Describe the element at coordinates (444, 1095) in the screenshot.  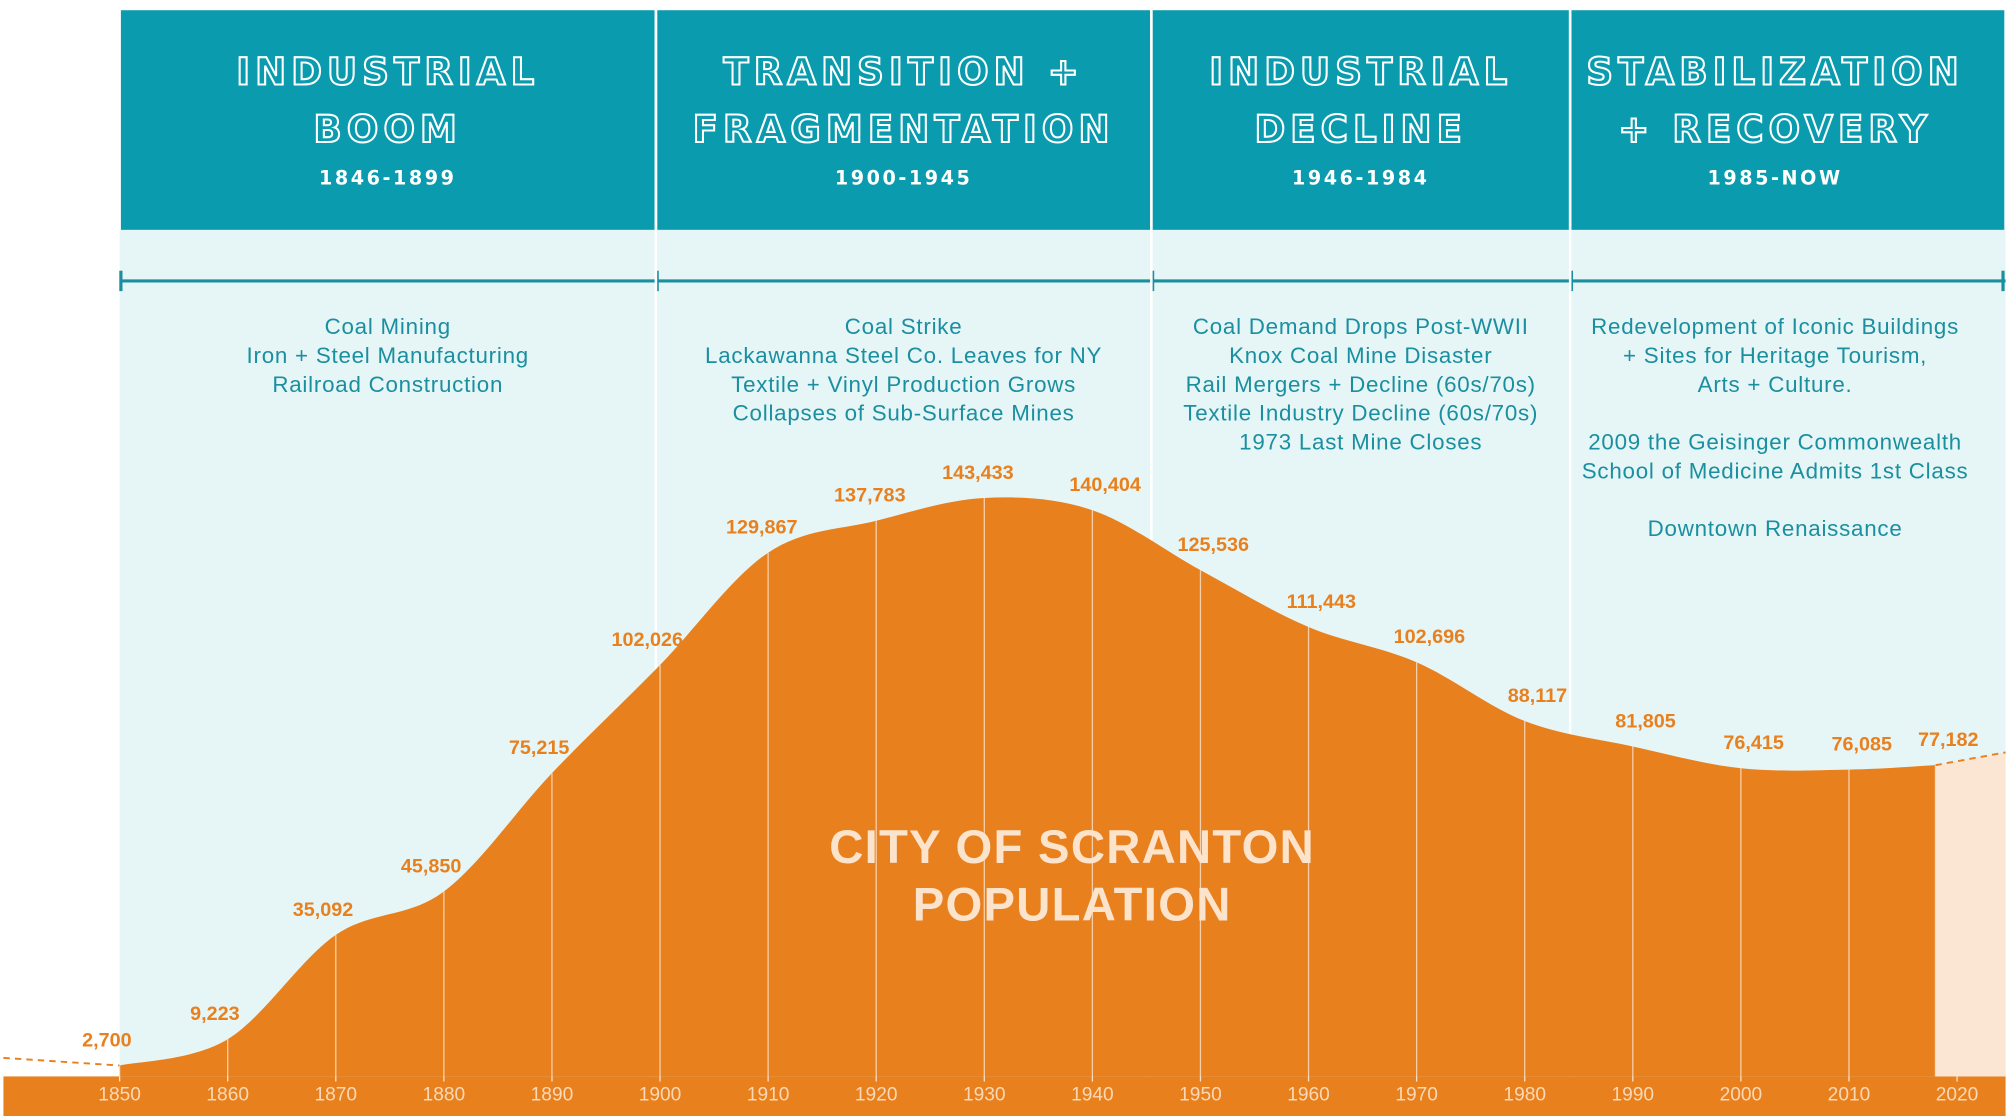
I see `x-tick-label: 1880` at that location.